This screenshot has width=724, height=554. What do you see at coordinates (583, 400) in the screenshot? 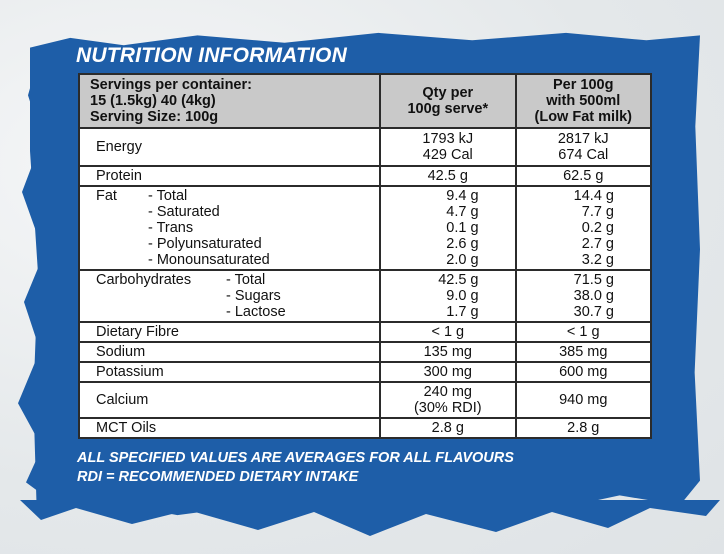
I see `calcium-milk: 940 mg` at bounding box center [583, 400].